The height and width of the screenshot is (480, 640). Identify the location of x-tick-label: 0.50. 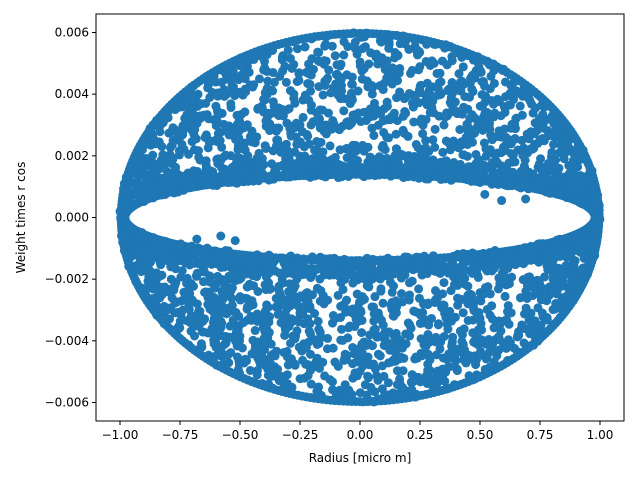
(480, 435).